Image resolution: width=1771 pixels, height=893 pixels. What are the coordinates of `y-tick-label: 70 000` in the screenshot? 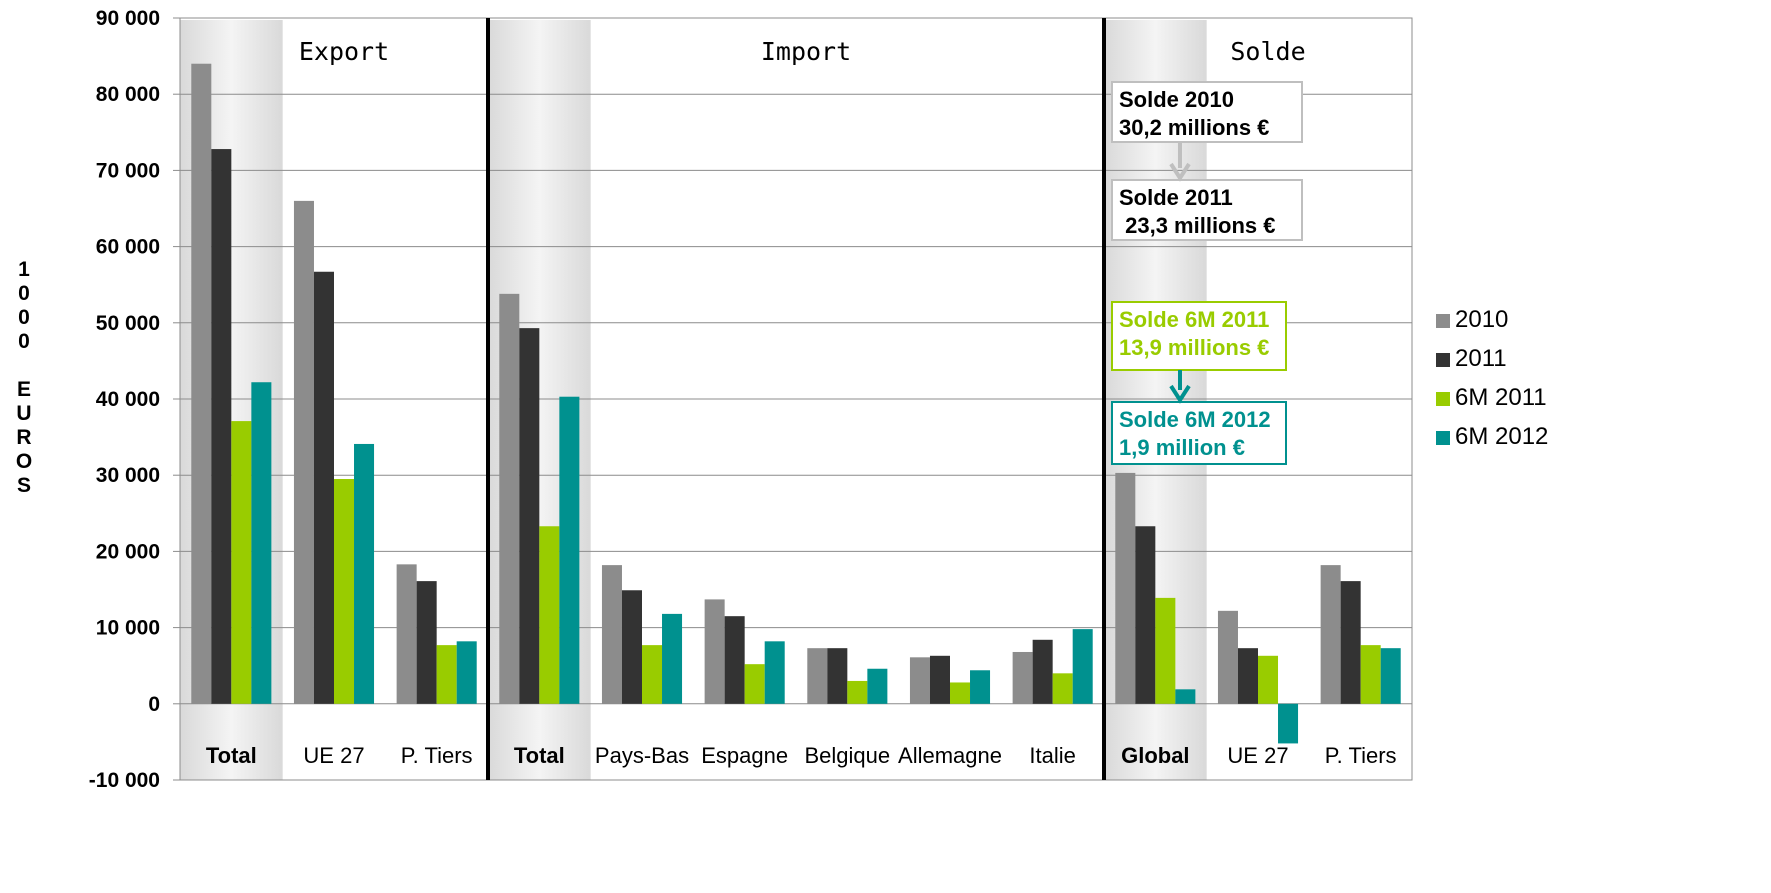 It's located at (128, 170).